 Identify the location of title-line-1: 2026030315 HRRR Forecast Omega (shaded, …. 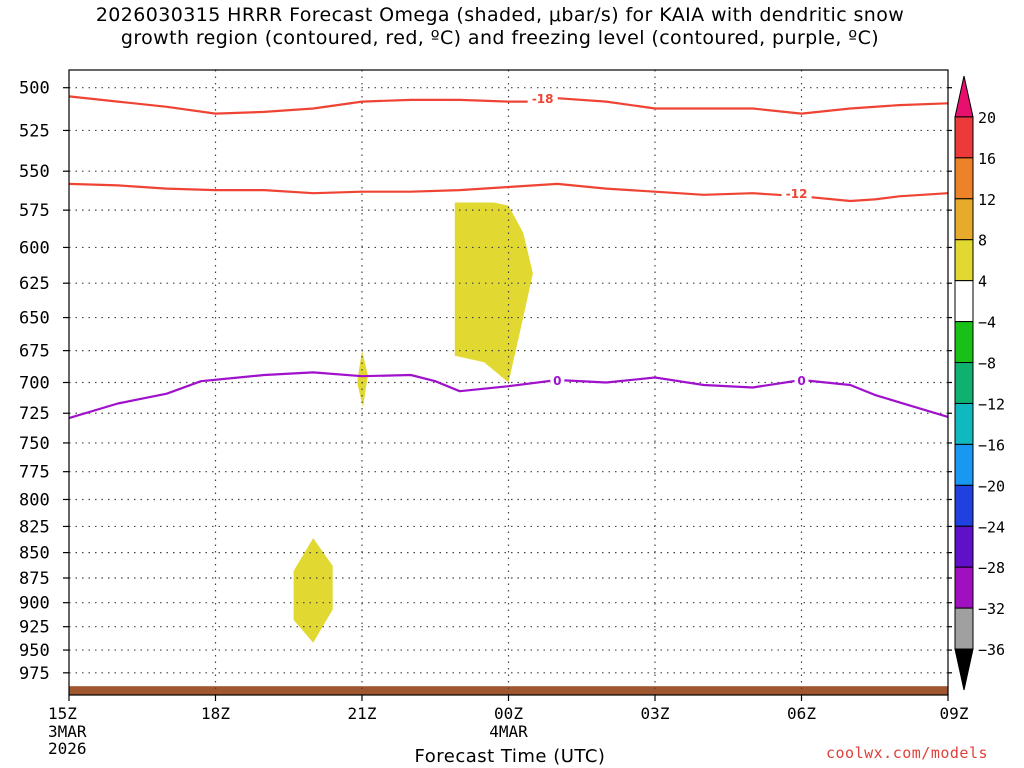
(500, 15).